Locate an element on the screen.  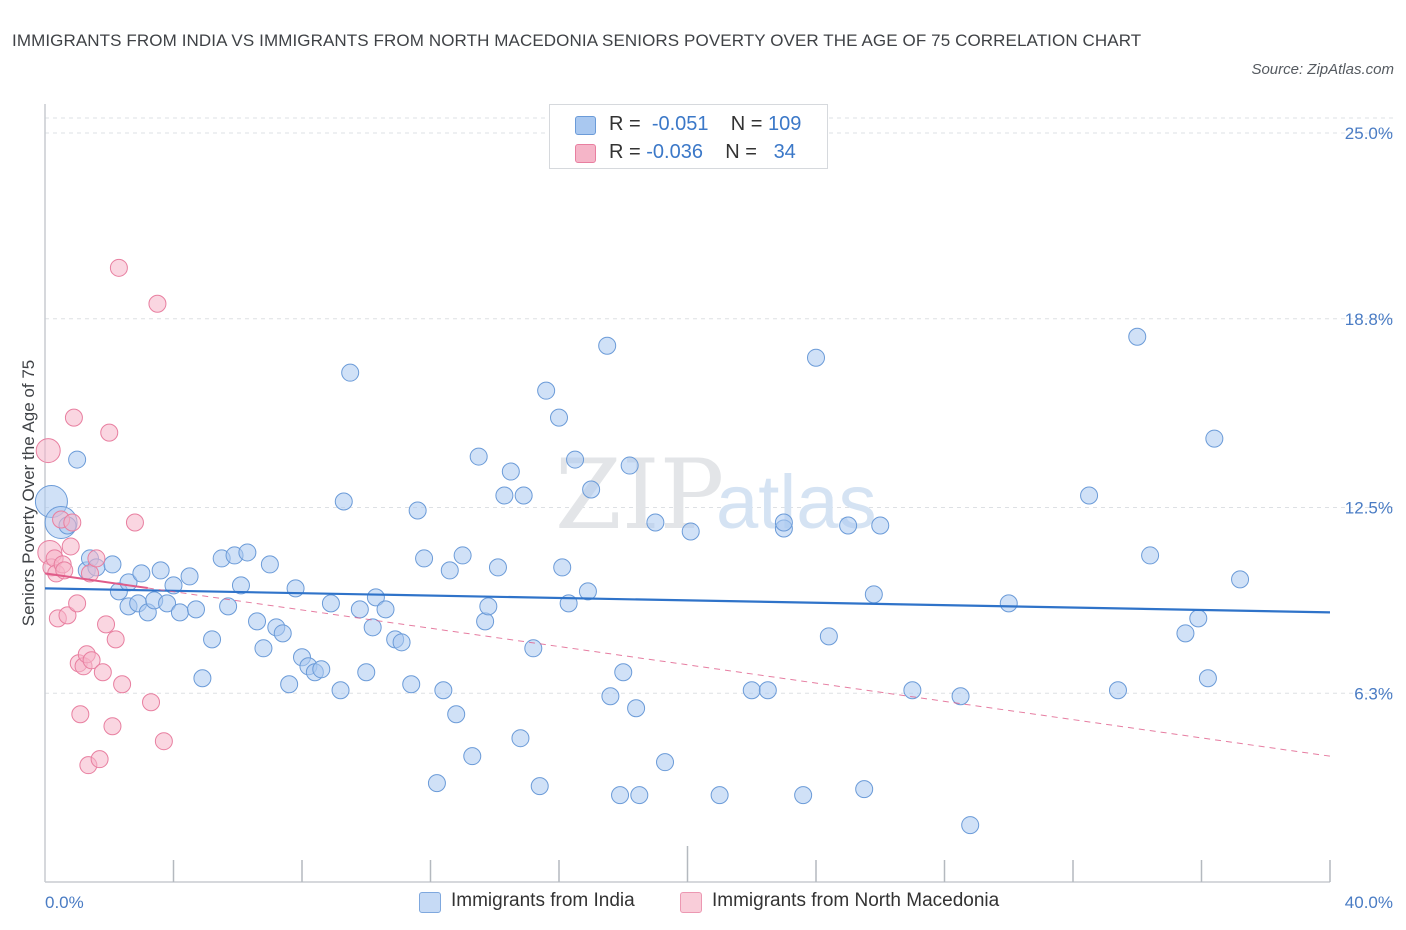
y-tick-label: 12.5% is located at coordinates (1369, 508).